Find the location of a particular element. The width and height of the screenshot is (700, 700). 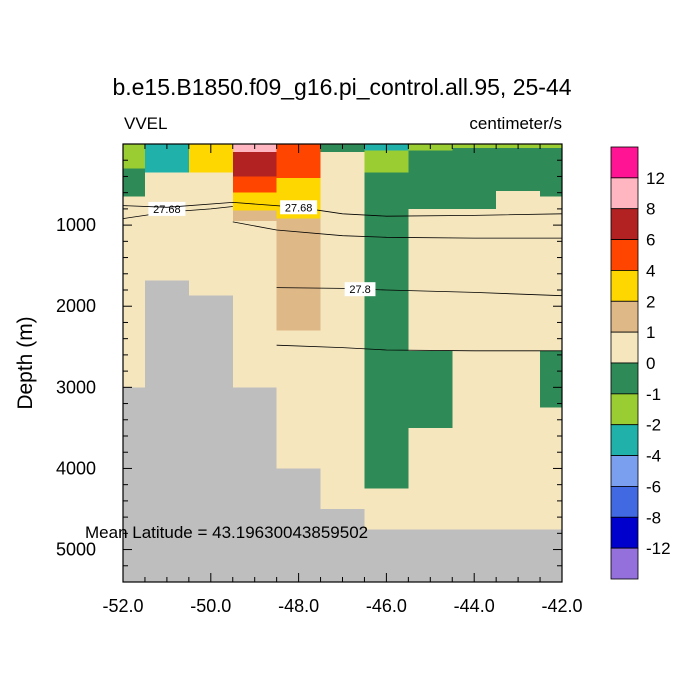

x-tick-label: -50.0 is located at coordinates (210, 606).